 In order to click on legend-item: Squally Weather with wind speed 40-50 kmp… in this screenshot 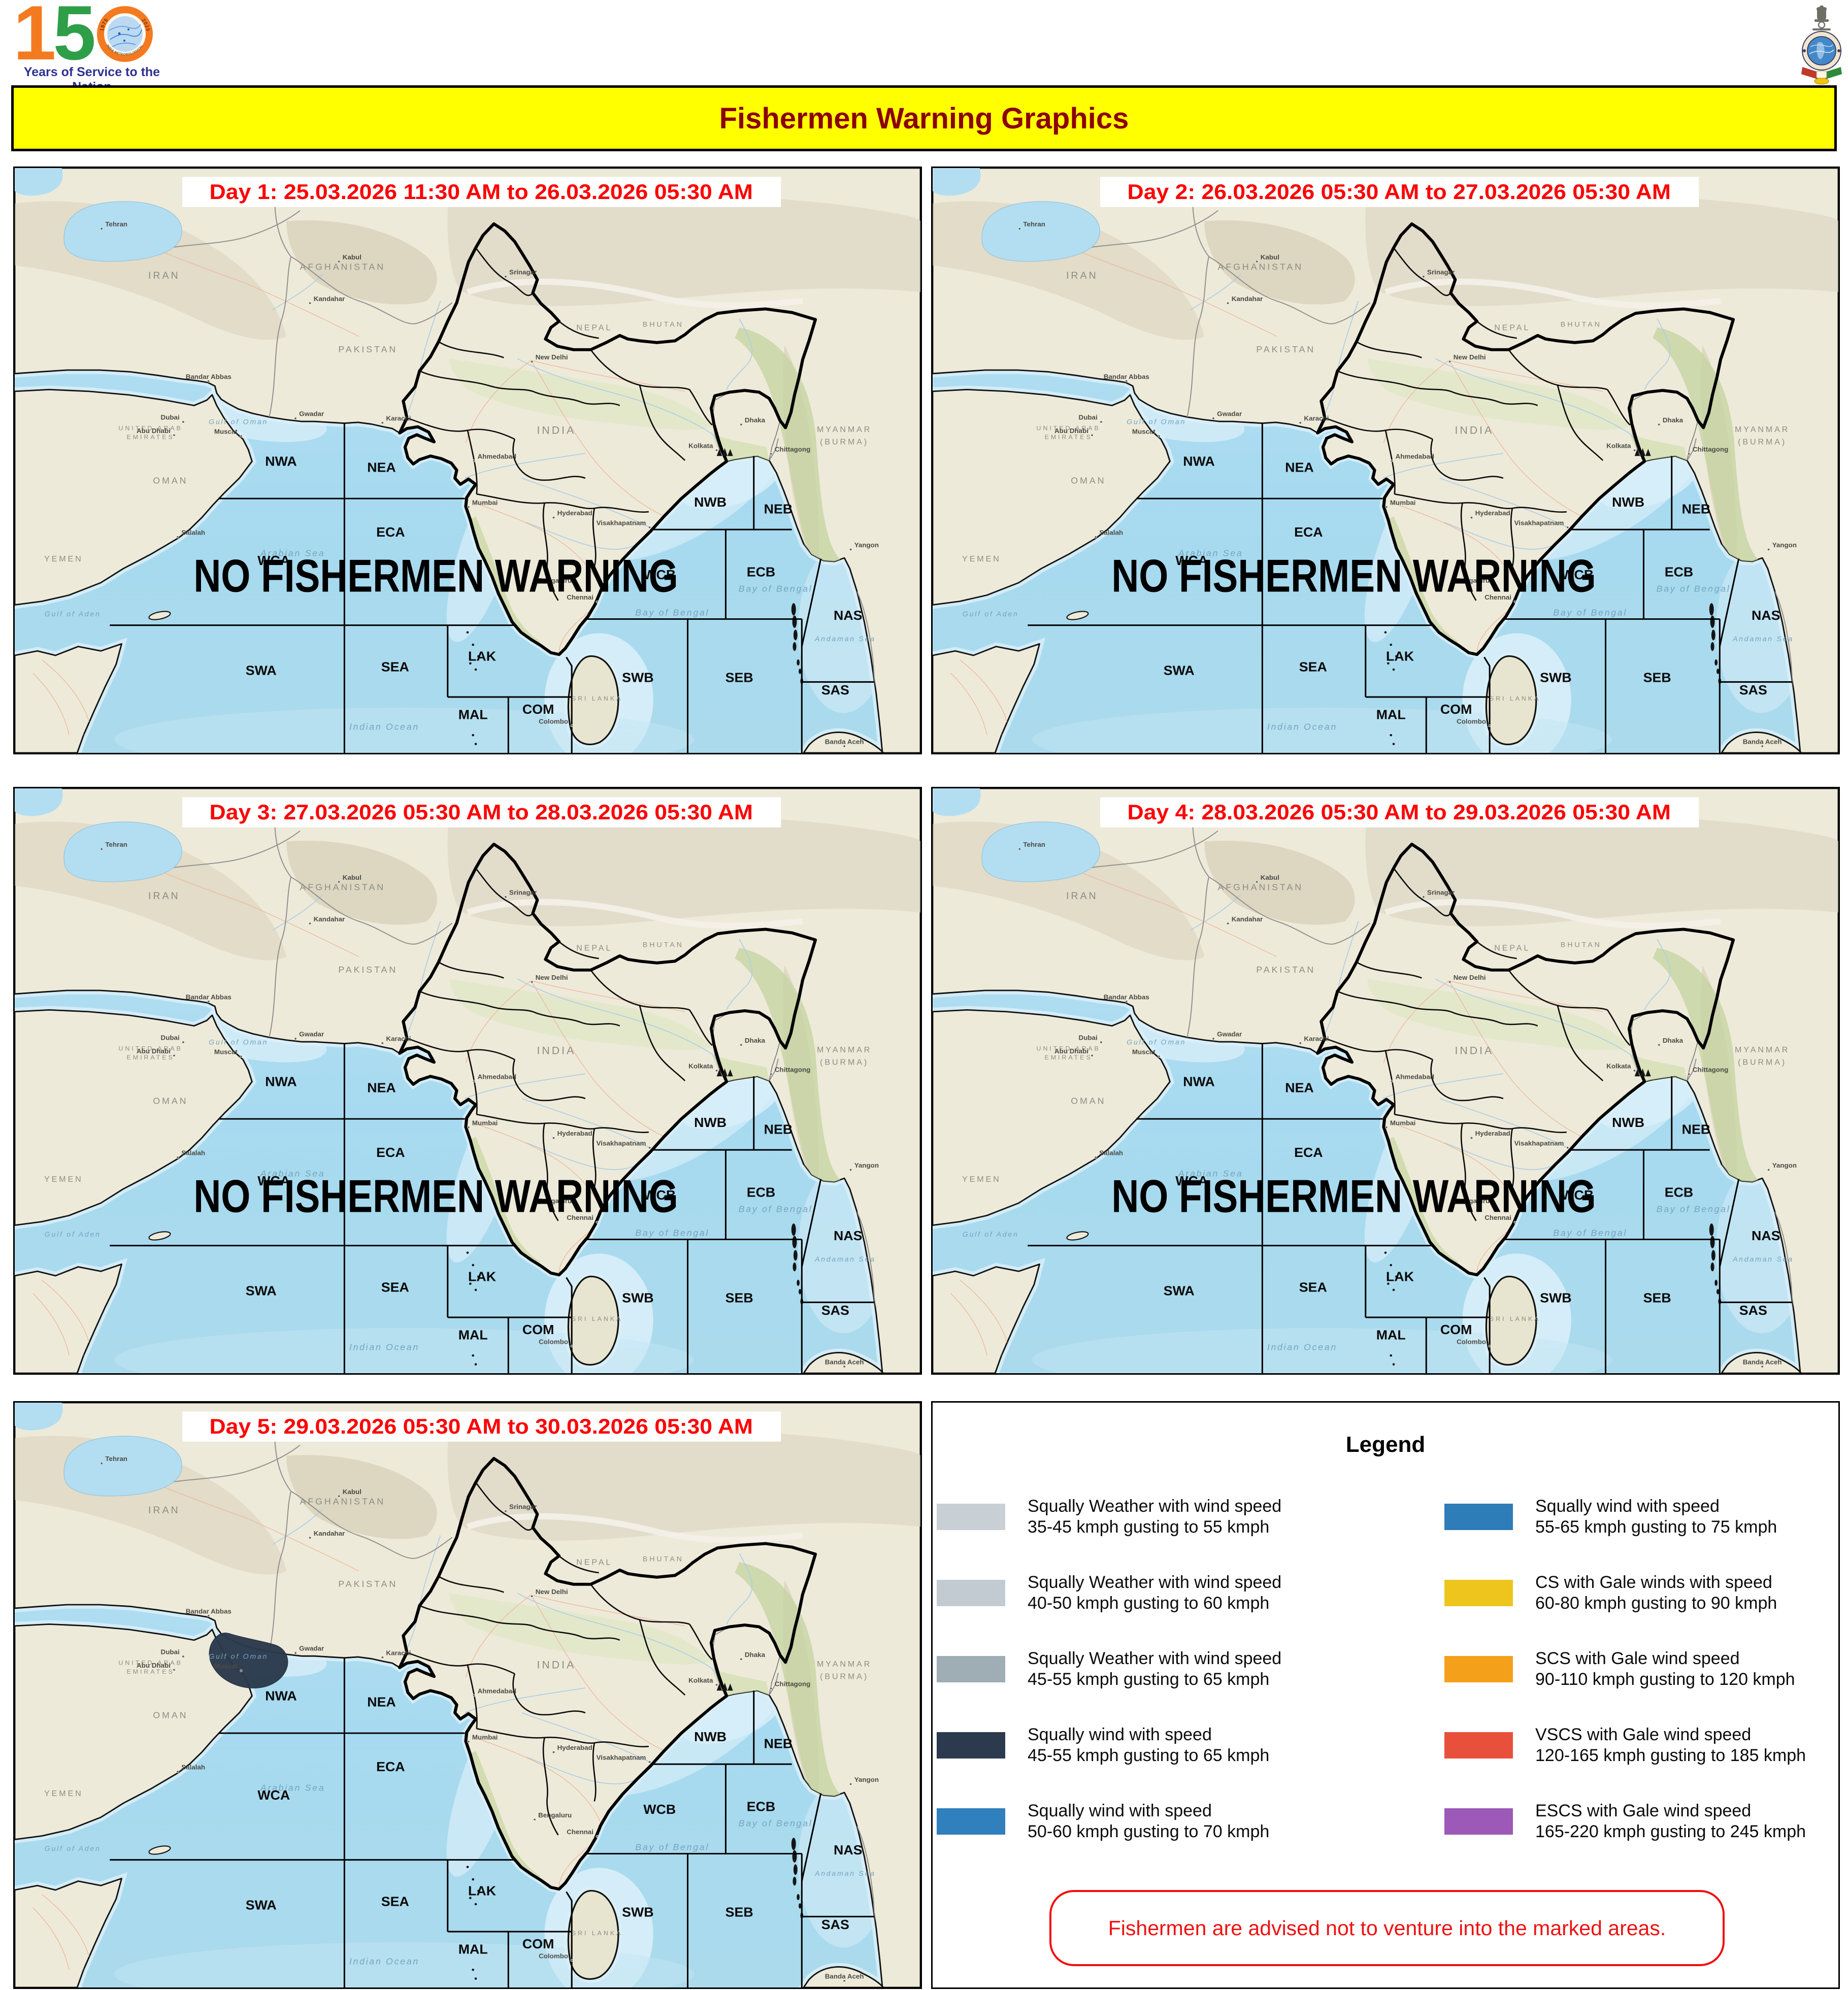, I will do `click(1159, 1593)`.